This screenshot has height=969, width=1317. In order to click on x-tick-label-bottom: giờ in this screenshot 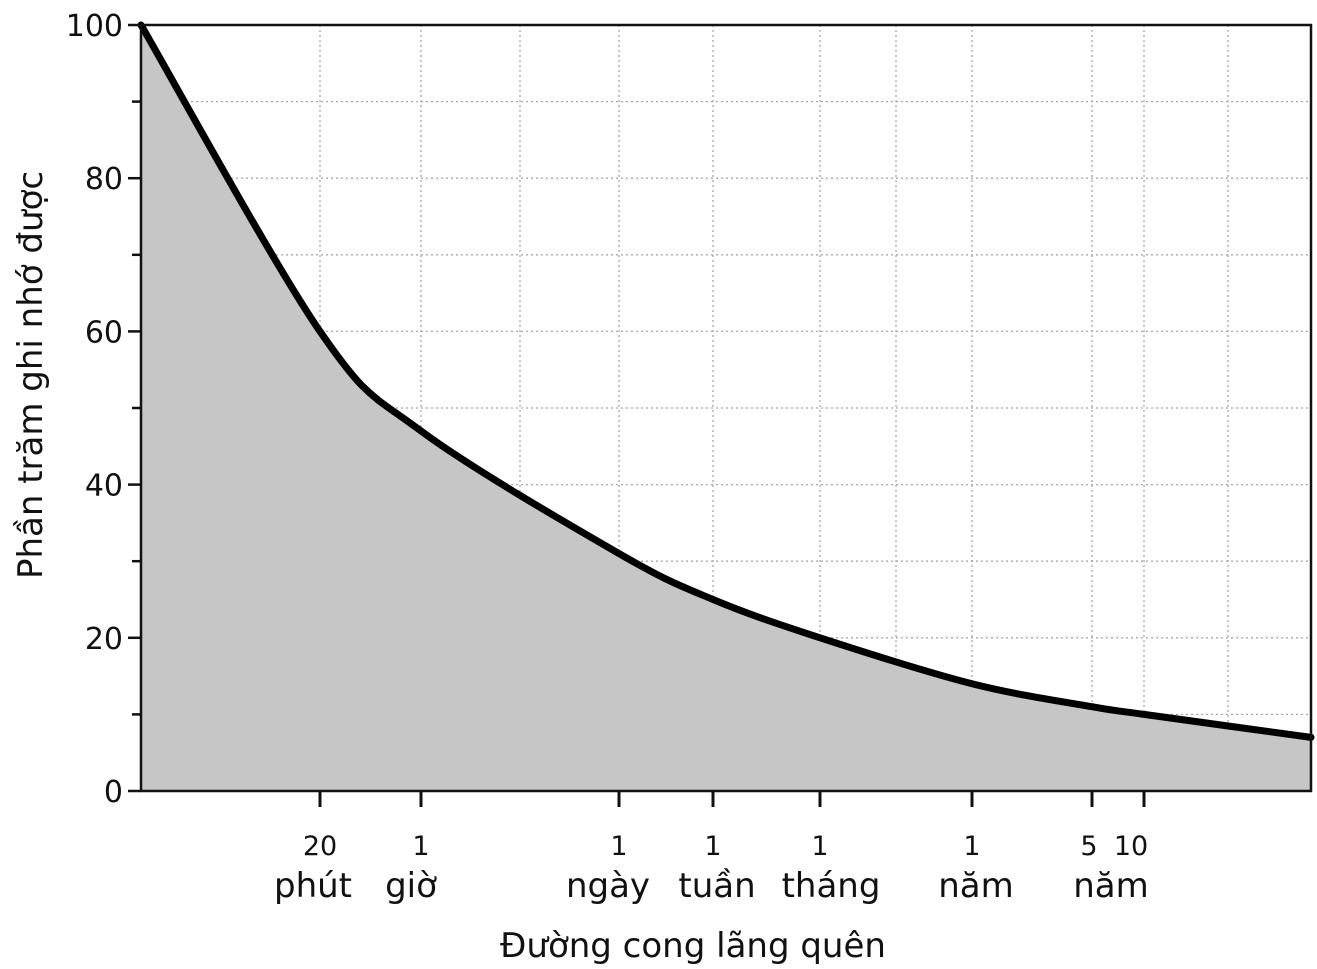, I will do `click(411, 886)`.